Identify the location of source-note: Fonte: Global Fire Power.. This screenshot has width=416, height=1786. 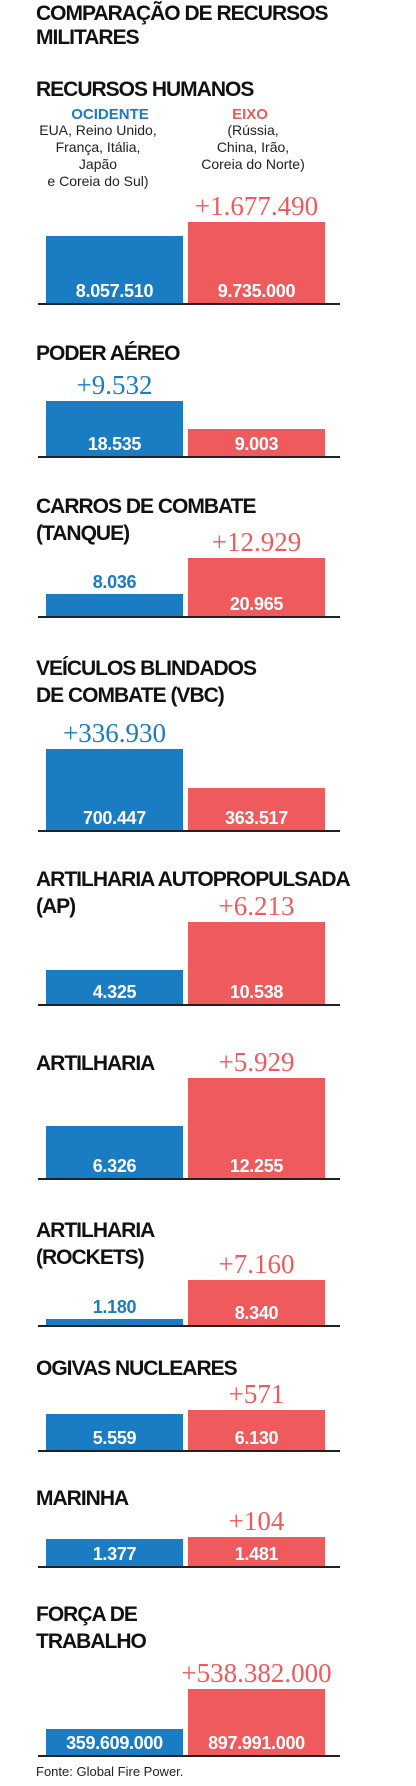
(110, 1771).